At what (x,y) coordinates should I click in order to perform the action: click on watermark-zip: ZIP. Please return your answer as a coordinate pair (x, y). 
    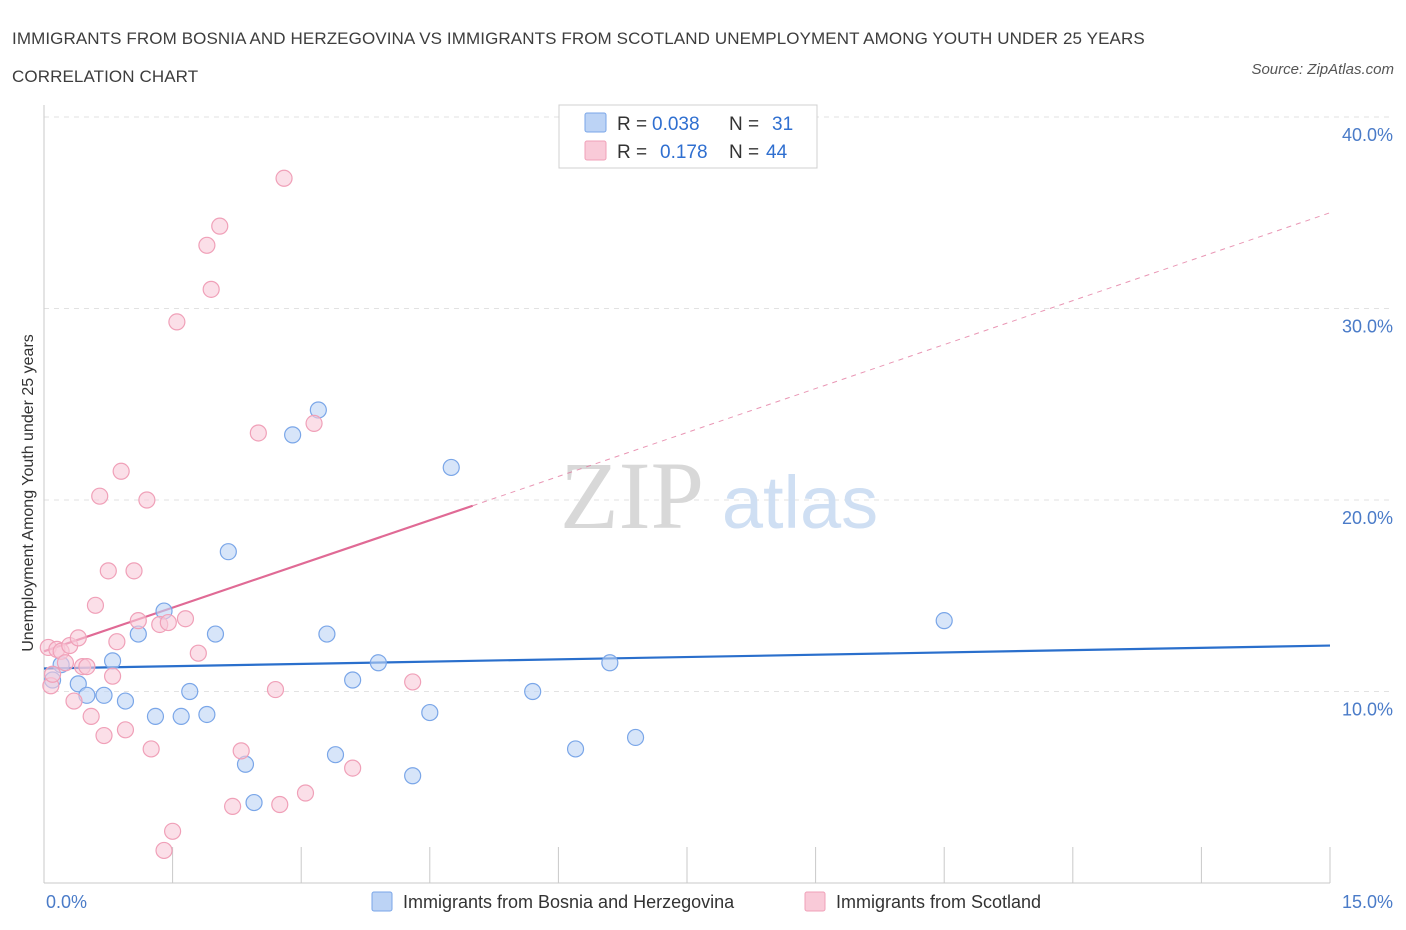
    Looking at the image, I should click on (632, 495).